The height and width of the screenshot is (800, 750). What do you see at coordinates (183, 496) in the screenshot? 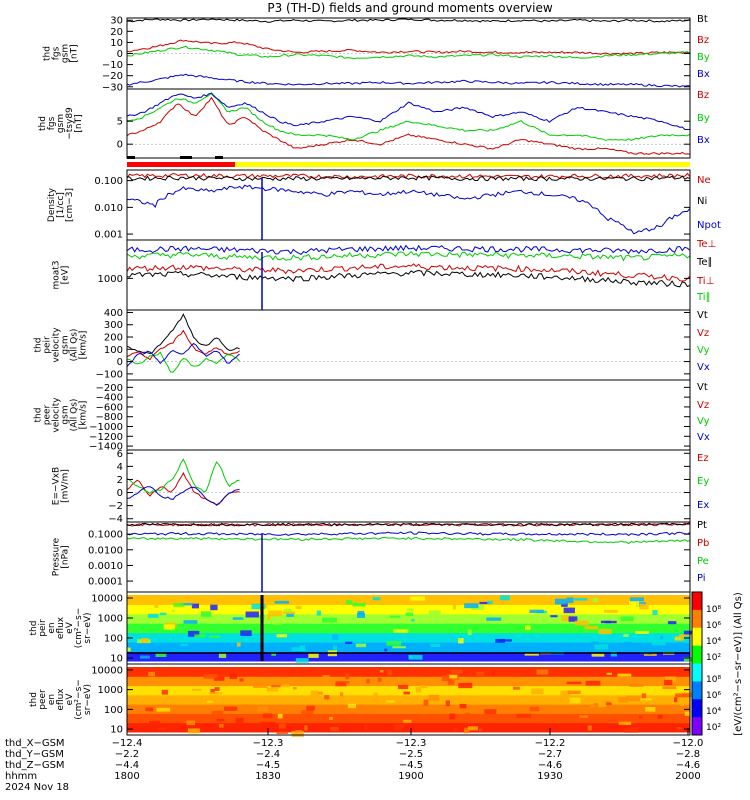
I see `series-Ex` at bounding box center [183, 496].